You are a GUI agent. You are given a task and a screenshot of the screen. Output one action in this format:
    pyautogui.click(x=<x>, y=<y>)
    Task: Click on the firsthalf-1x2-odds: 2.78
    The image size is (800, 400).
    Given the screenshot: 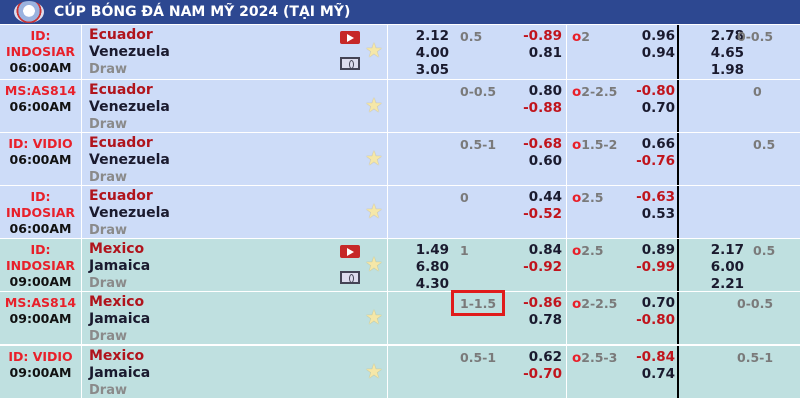 What is the action you would take?
    pyautogui.click(x=727, y=36)
    